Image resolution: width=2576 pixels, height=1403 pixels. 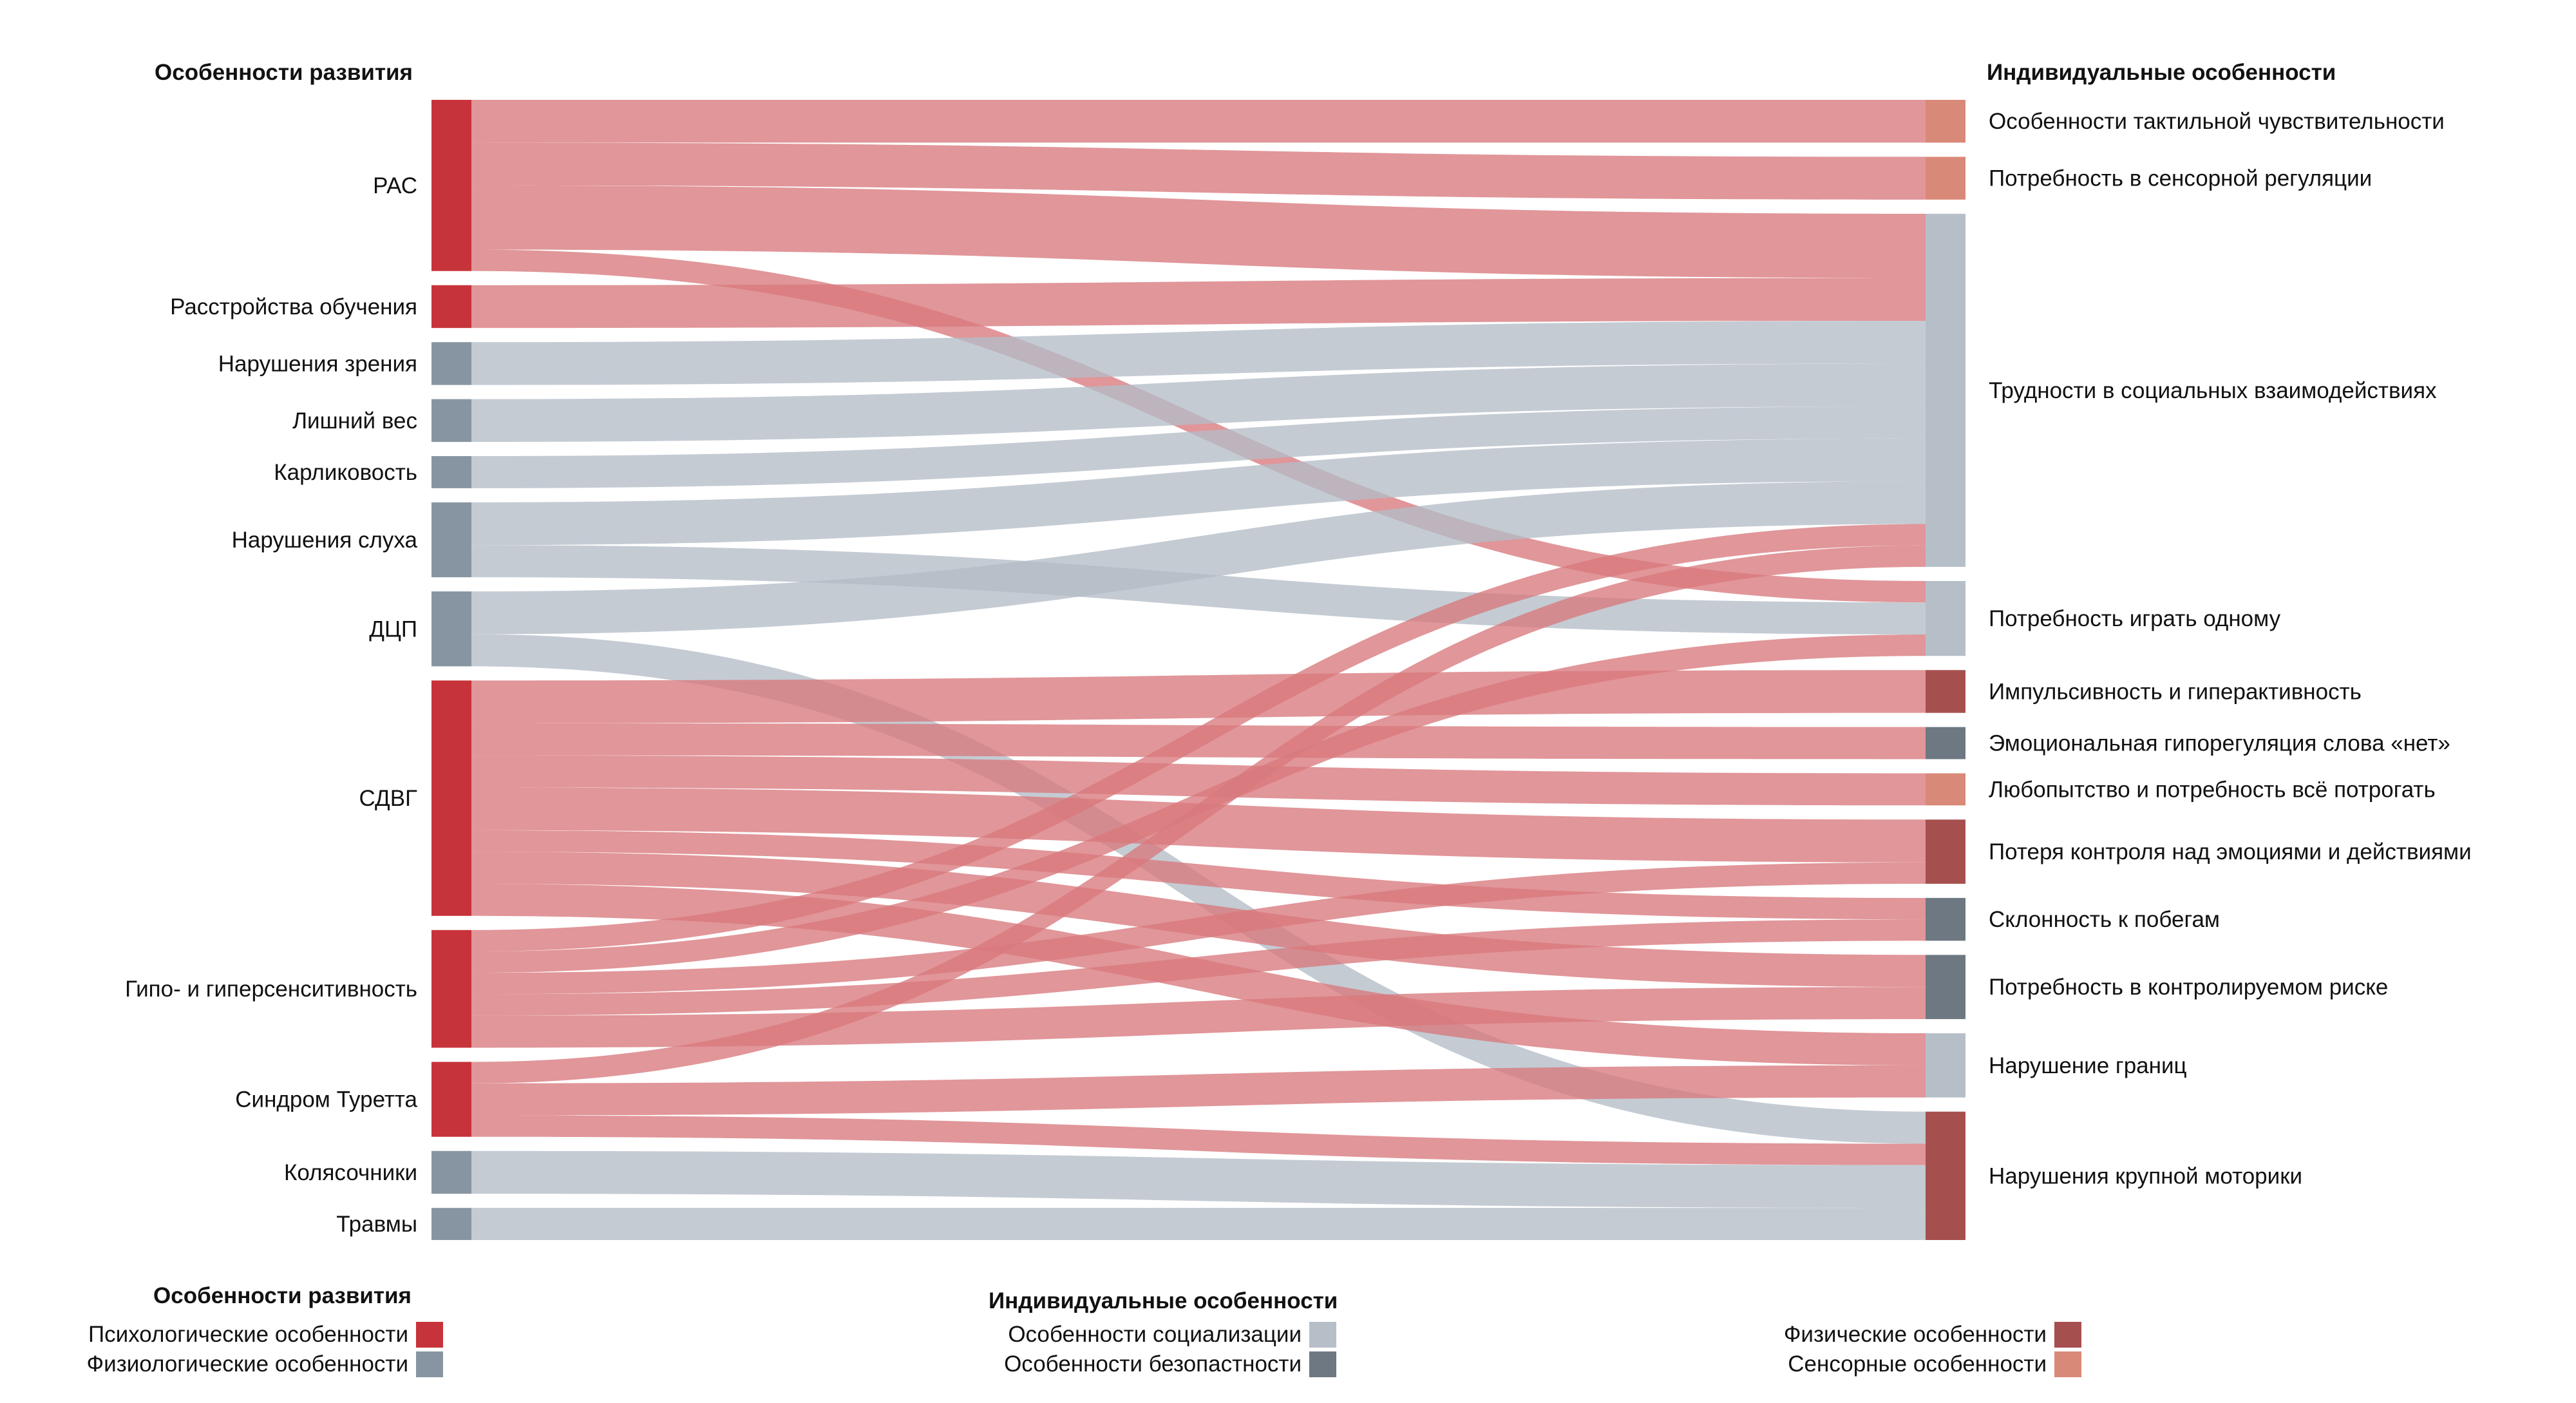 I want to click on source-label-hearing: Нарушения слуха, so click(x=325, y=540).